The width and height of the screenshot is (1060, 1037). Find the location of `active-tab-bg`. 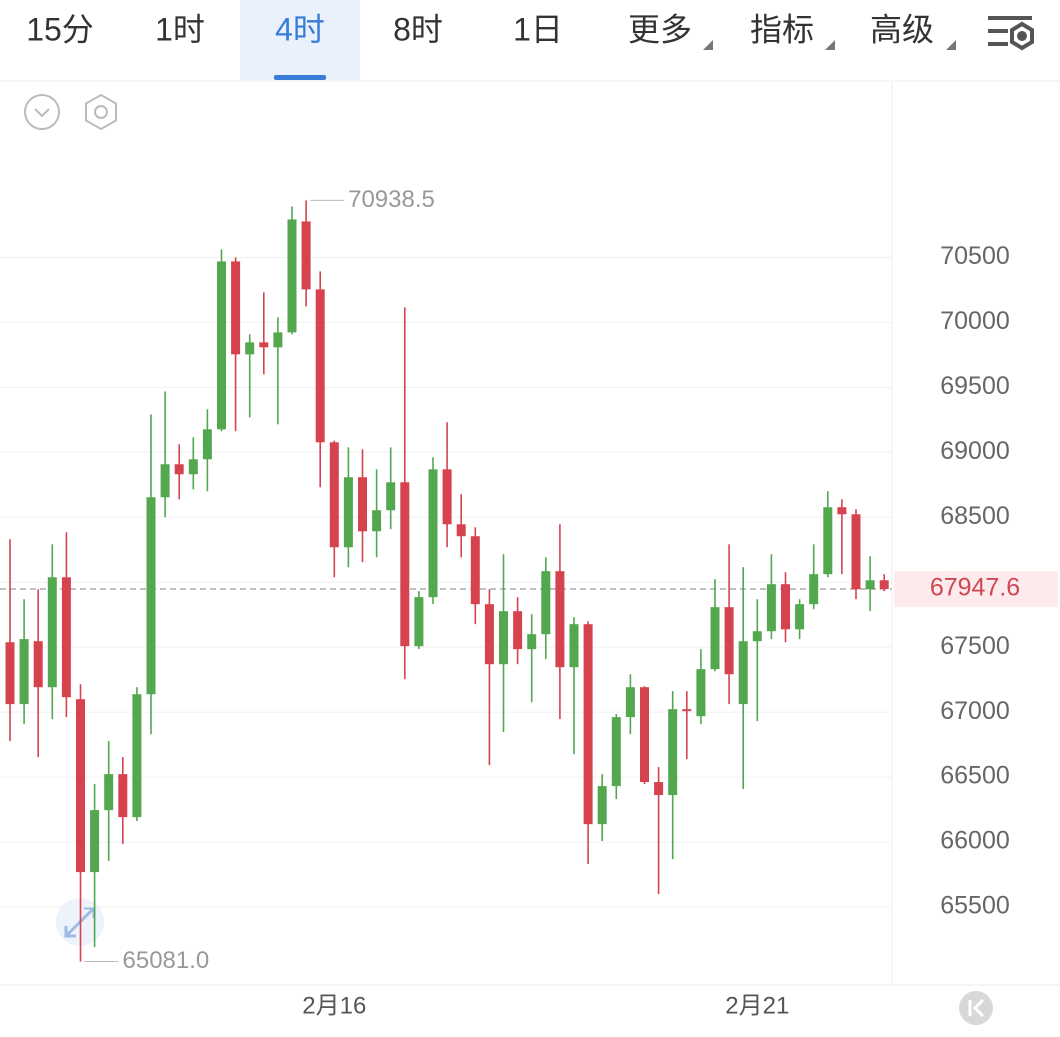

active-tab-bg is located at coordinates (300, 40).